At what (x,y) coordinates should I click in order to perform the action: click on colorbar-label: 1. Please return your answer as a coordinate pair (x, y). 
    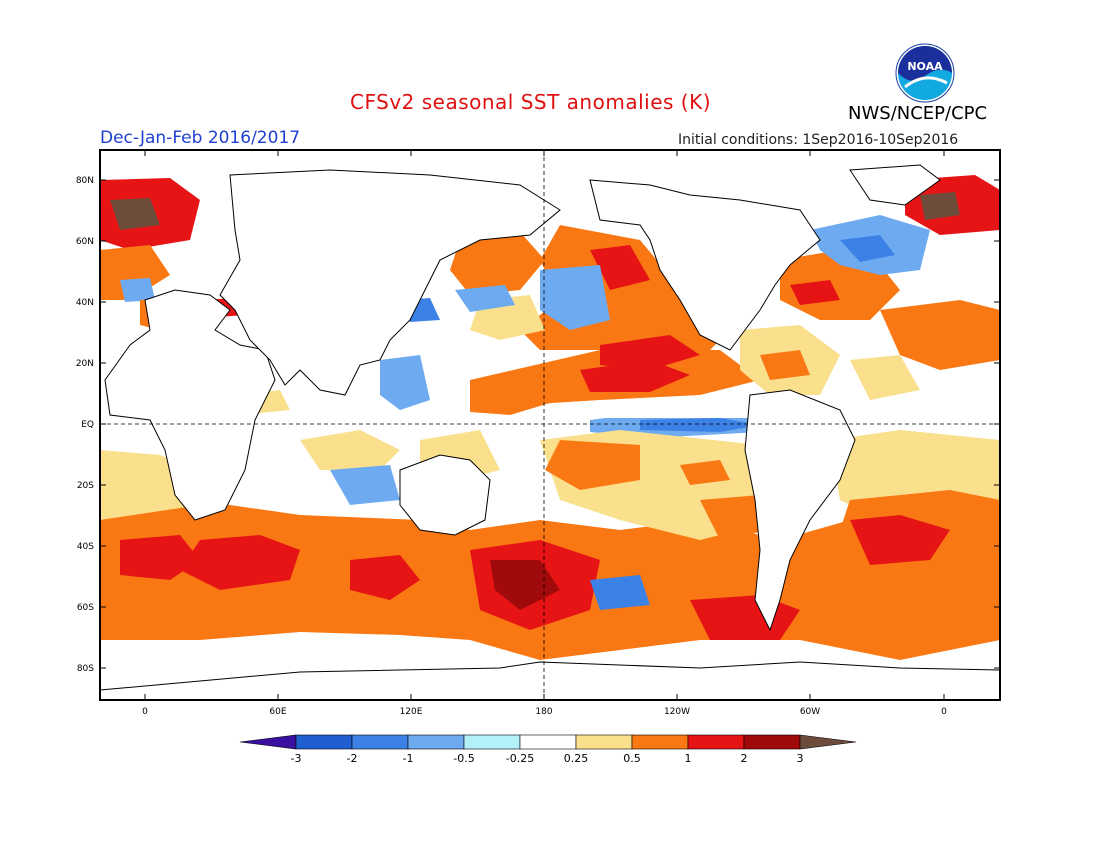
    Looking at the image, I should click on (688, 758).